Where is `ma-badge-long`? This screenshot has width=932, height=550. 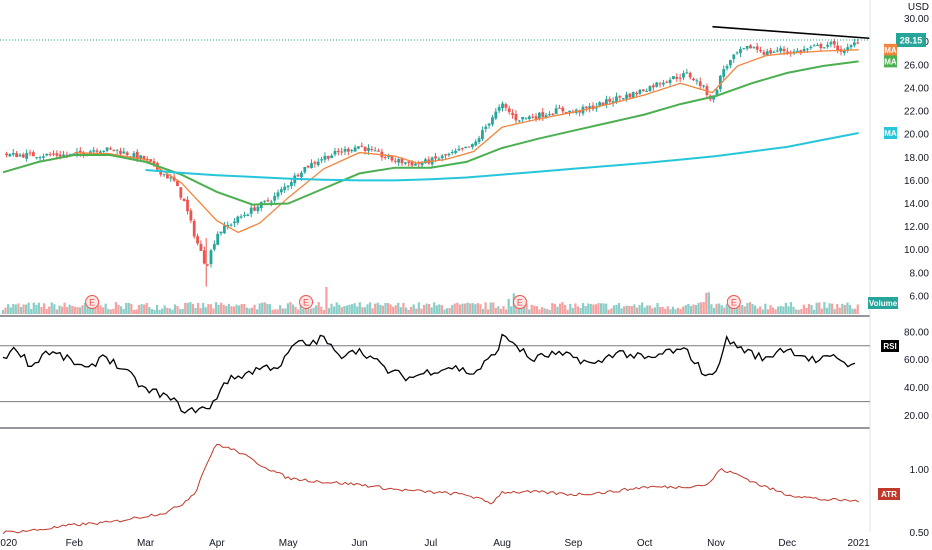
ma-badge-long is located at coordinates (890, 133).